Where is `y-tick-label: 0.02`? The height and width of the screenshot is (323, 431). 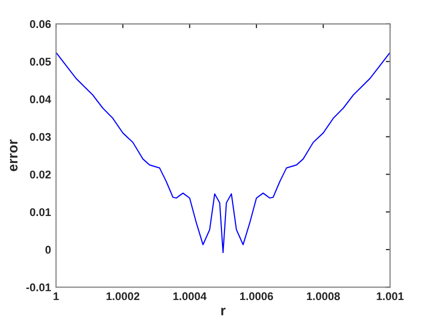
y-tick-label: 0.02 is located at coordinates (40, 174).